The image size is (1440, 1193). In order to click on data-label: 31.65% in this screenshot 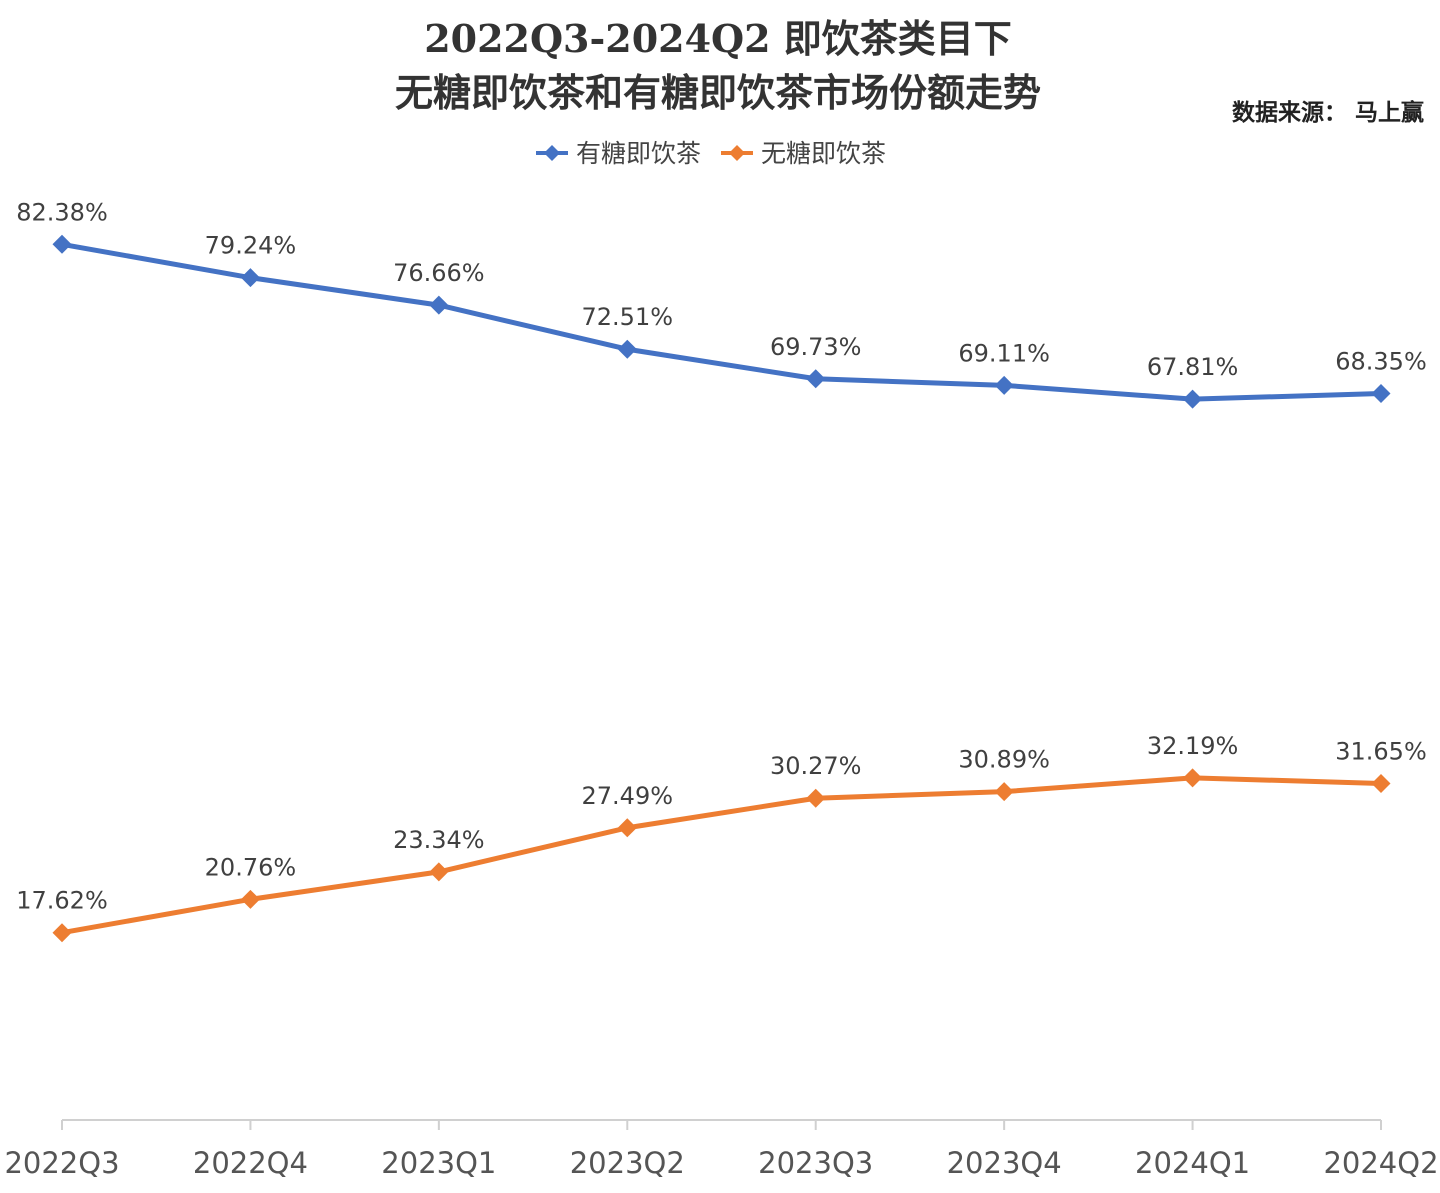, I will do `click(1381, 752)`.